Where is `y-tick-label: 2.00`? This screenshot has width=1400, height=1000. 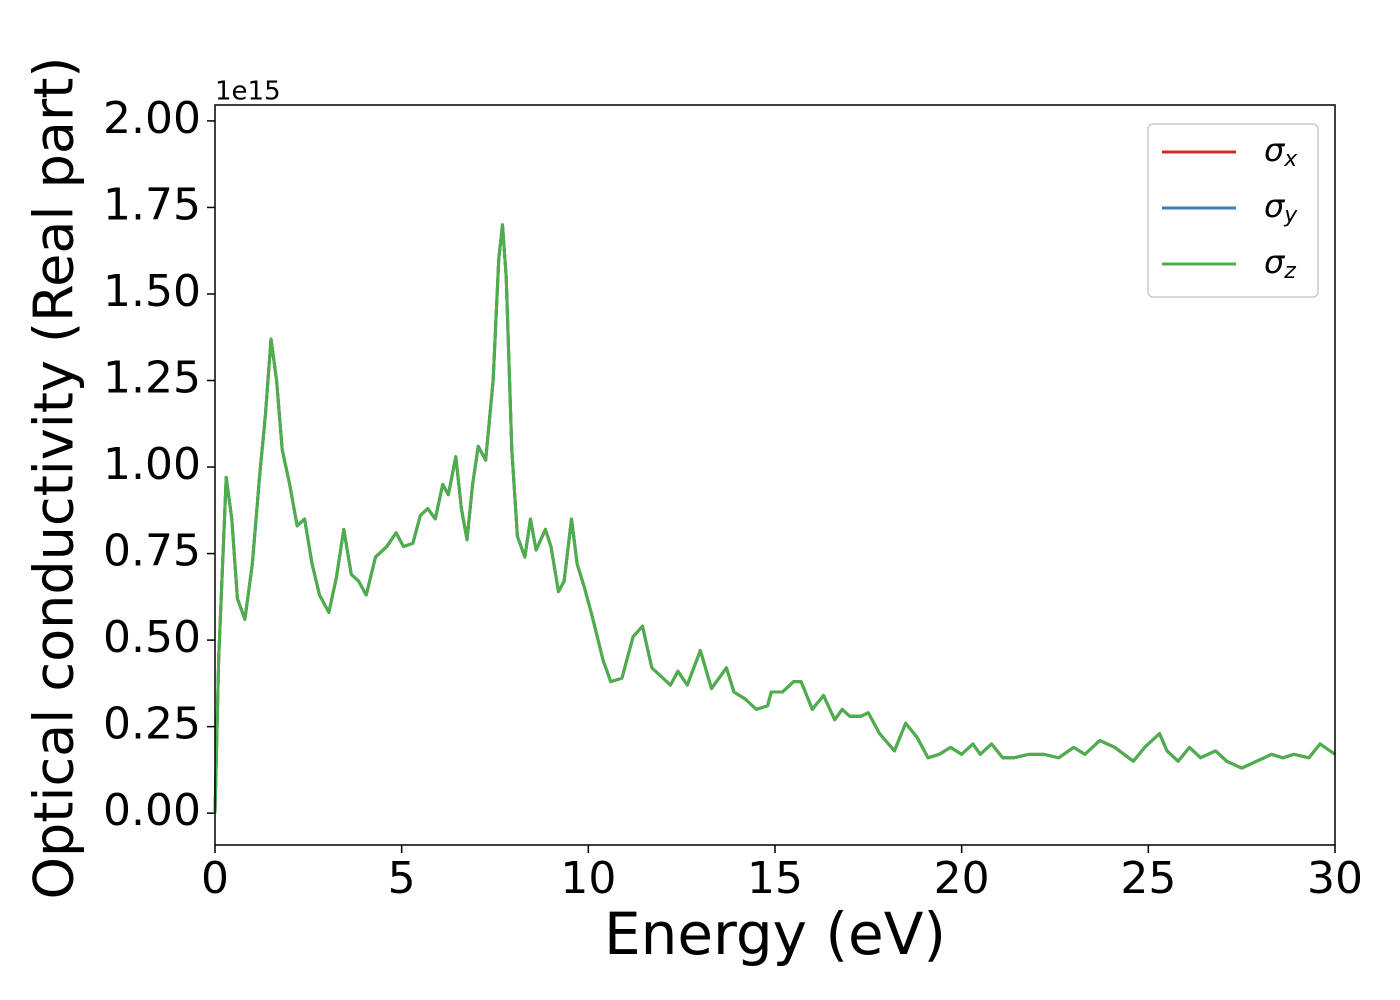 y-tick-label: 2.00 is located at coordinates (152, 118).